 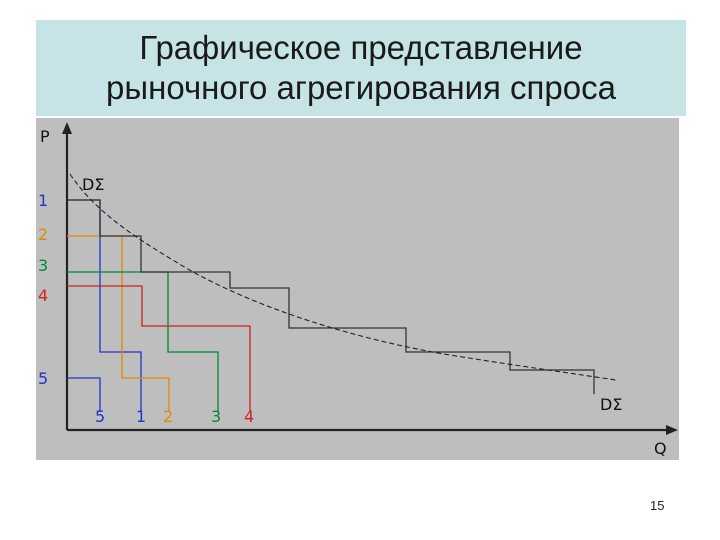 What do you see at coordinates (168, 416) in the screenshot?
I see `consumer-label-2: 2` at bounding box center [168, 416].